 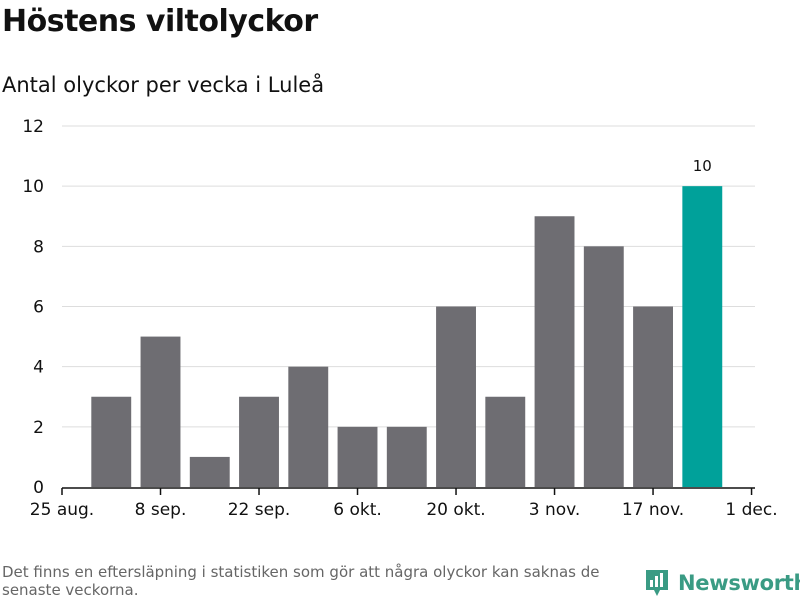 I want to click on brand: Newsworthy, so click(x=722, y=583).